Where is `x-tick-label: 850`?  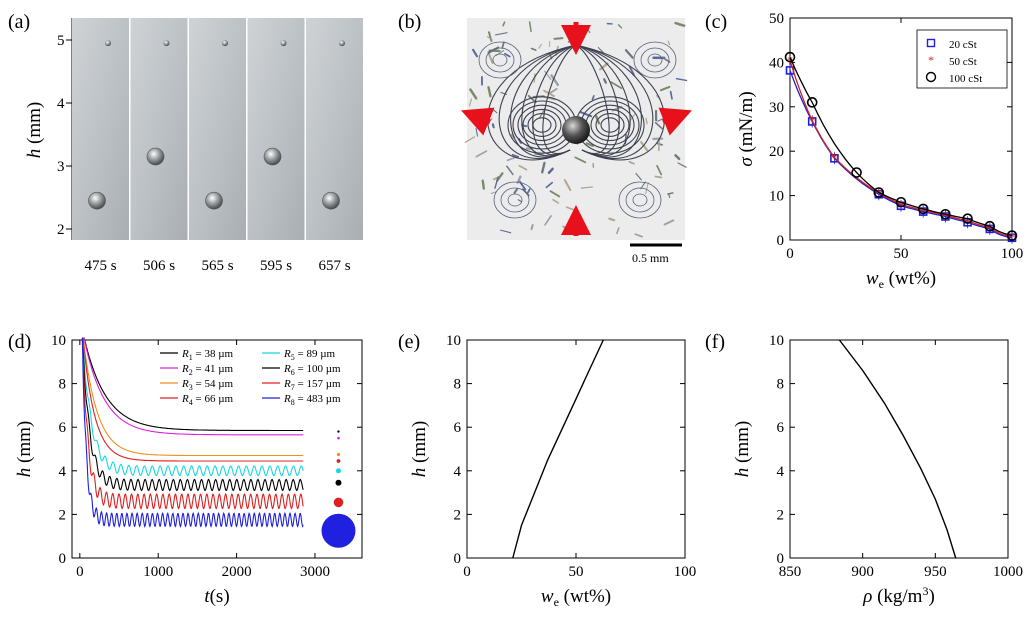 x-tick-label: 850 is located at coordinates (790, 572).